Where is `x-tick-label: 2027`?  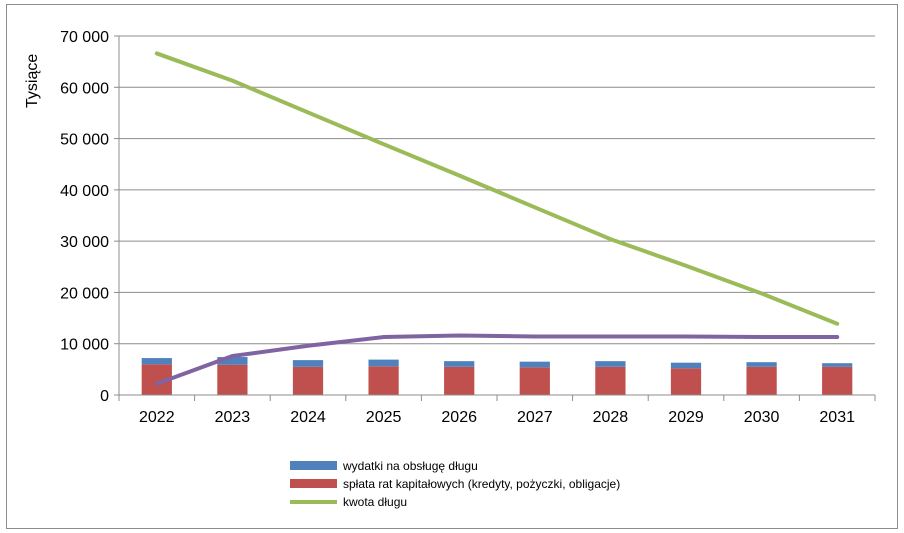 x-tick-label: 2027 is located at coordinates (535, 417).